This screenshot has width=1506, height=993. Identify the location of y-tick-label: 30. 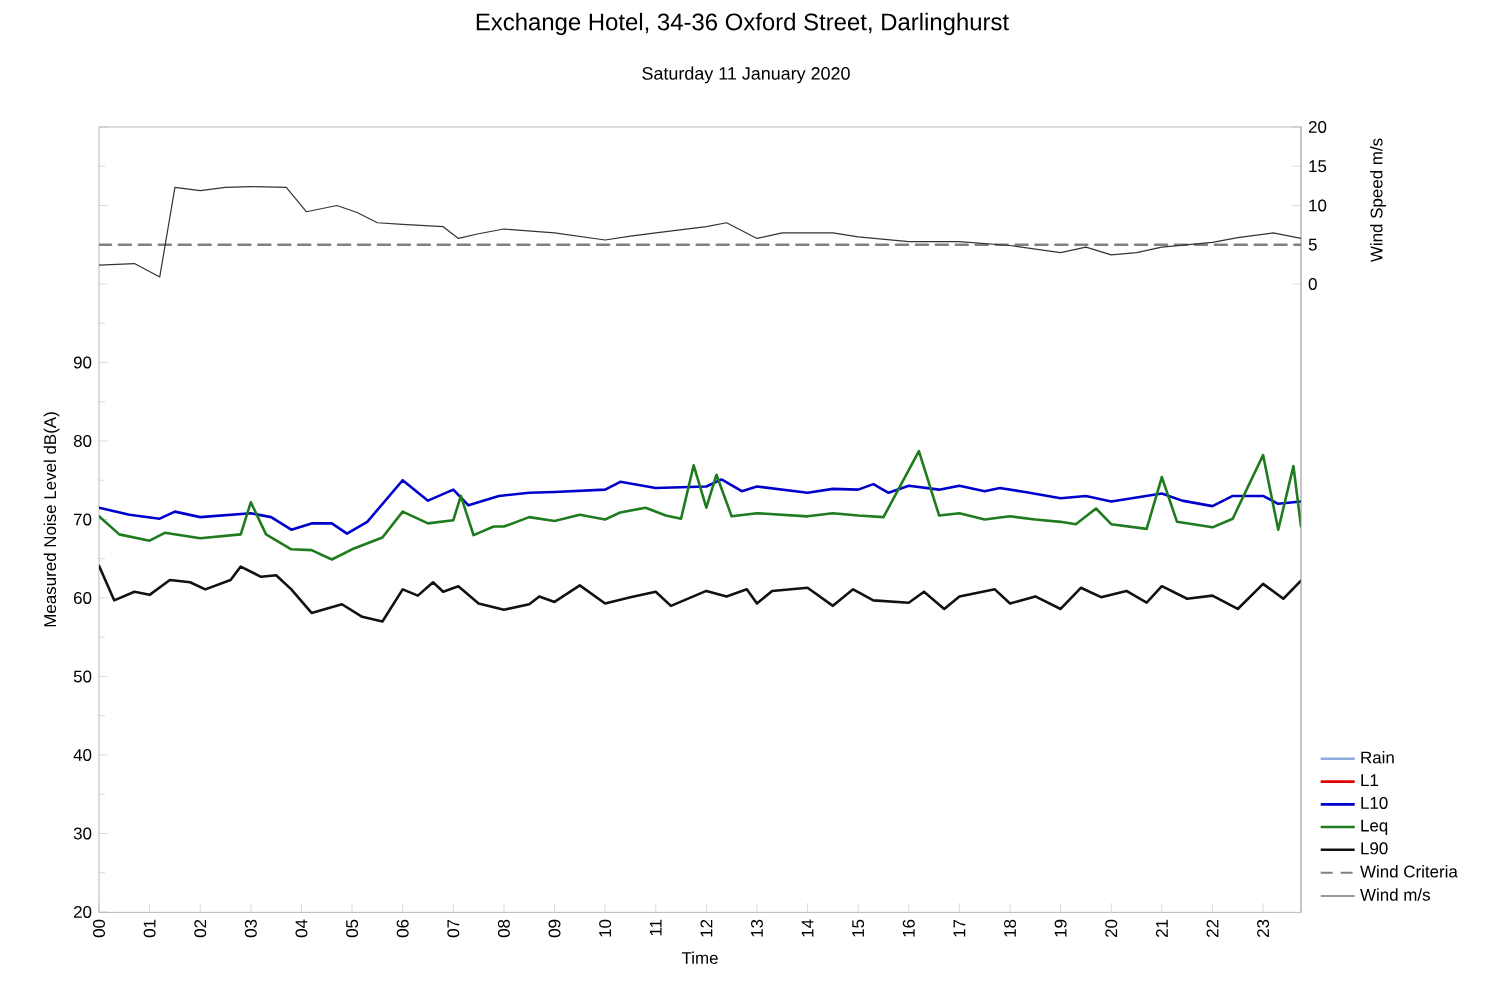
(82, 833).